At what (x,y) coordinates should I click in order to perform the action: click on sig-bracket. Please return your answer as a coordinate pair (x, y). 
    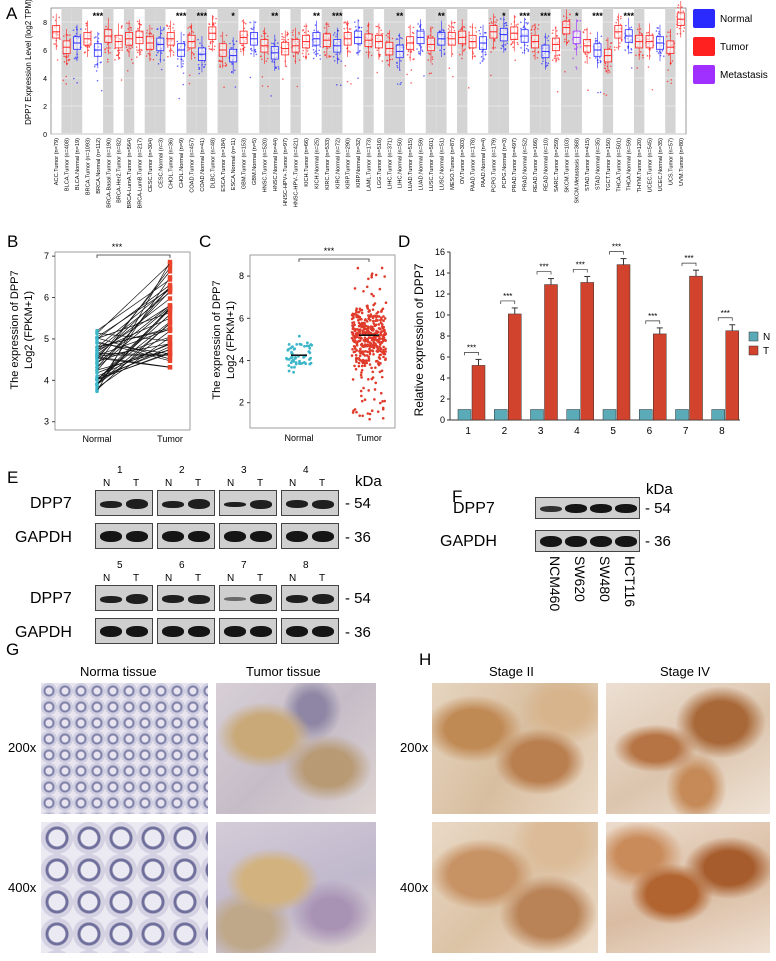
    Looking at the image, I should click on (616, 253).